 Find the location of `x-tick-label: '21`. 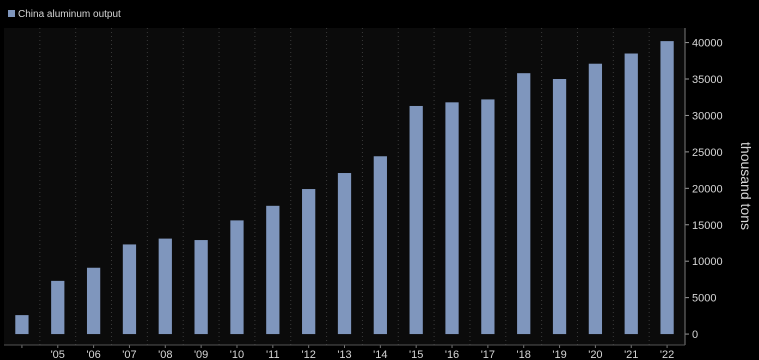

x-tick-label: '21 is located at coordinates (631, 354).